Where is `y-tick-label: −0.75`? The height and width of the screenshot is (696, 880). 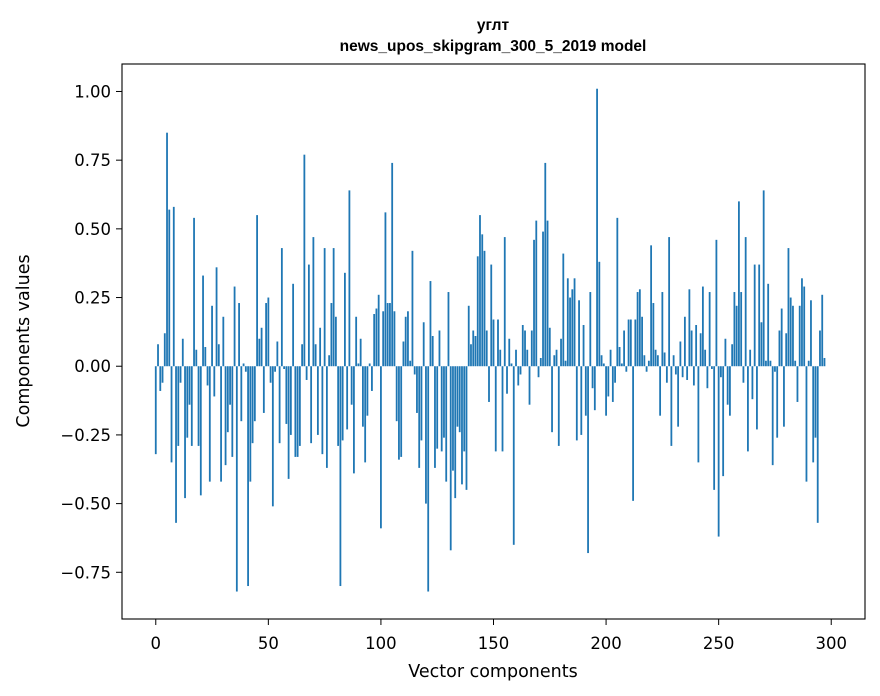
y-tick-label: −0.75 is located at coordinates (85, 572).